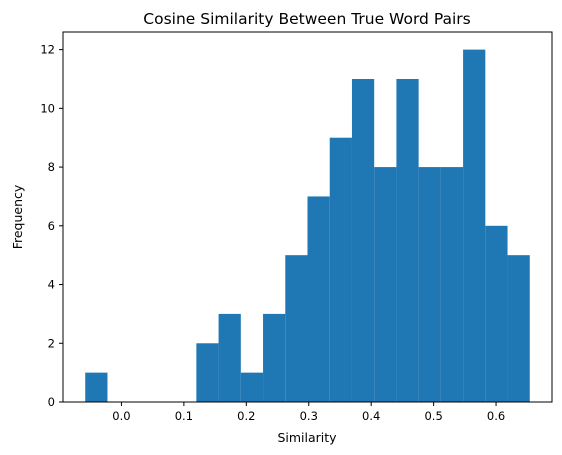  What do you see at coordinates (309, 416) in the screenshot?
I see `x-tick-label: 0.3` at bounding box center [309, 416].